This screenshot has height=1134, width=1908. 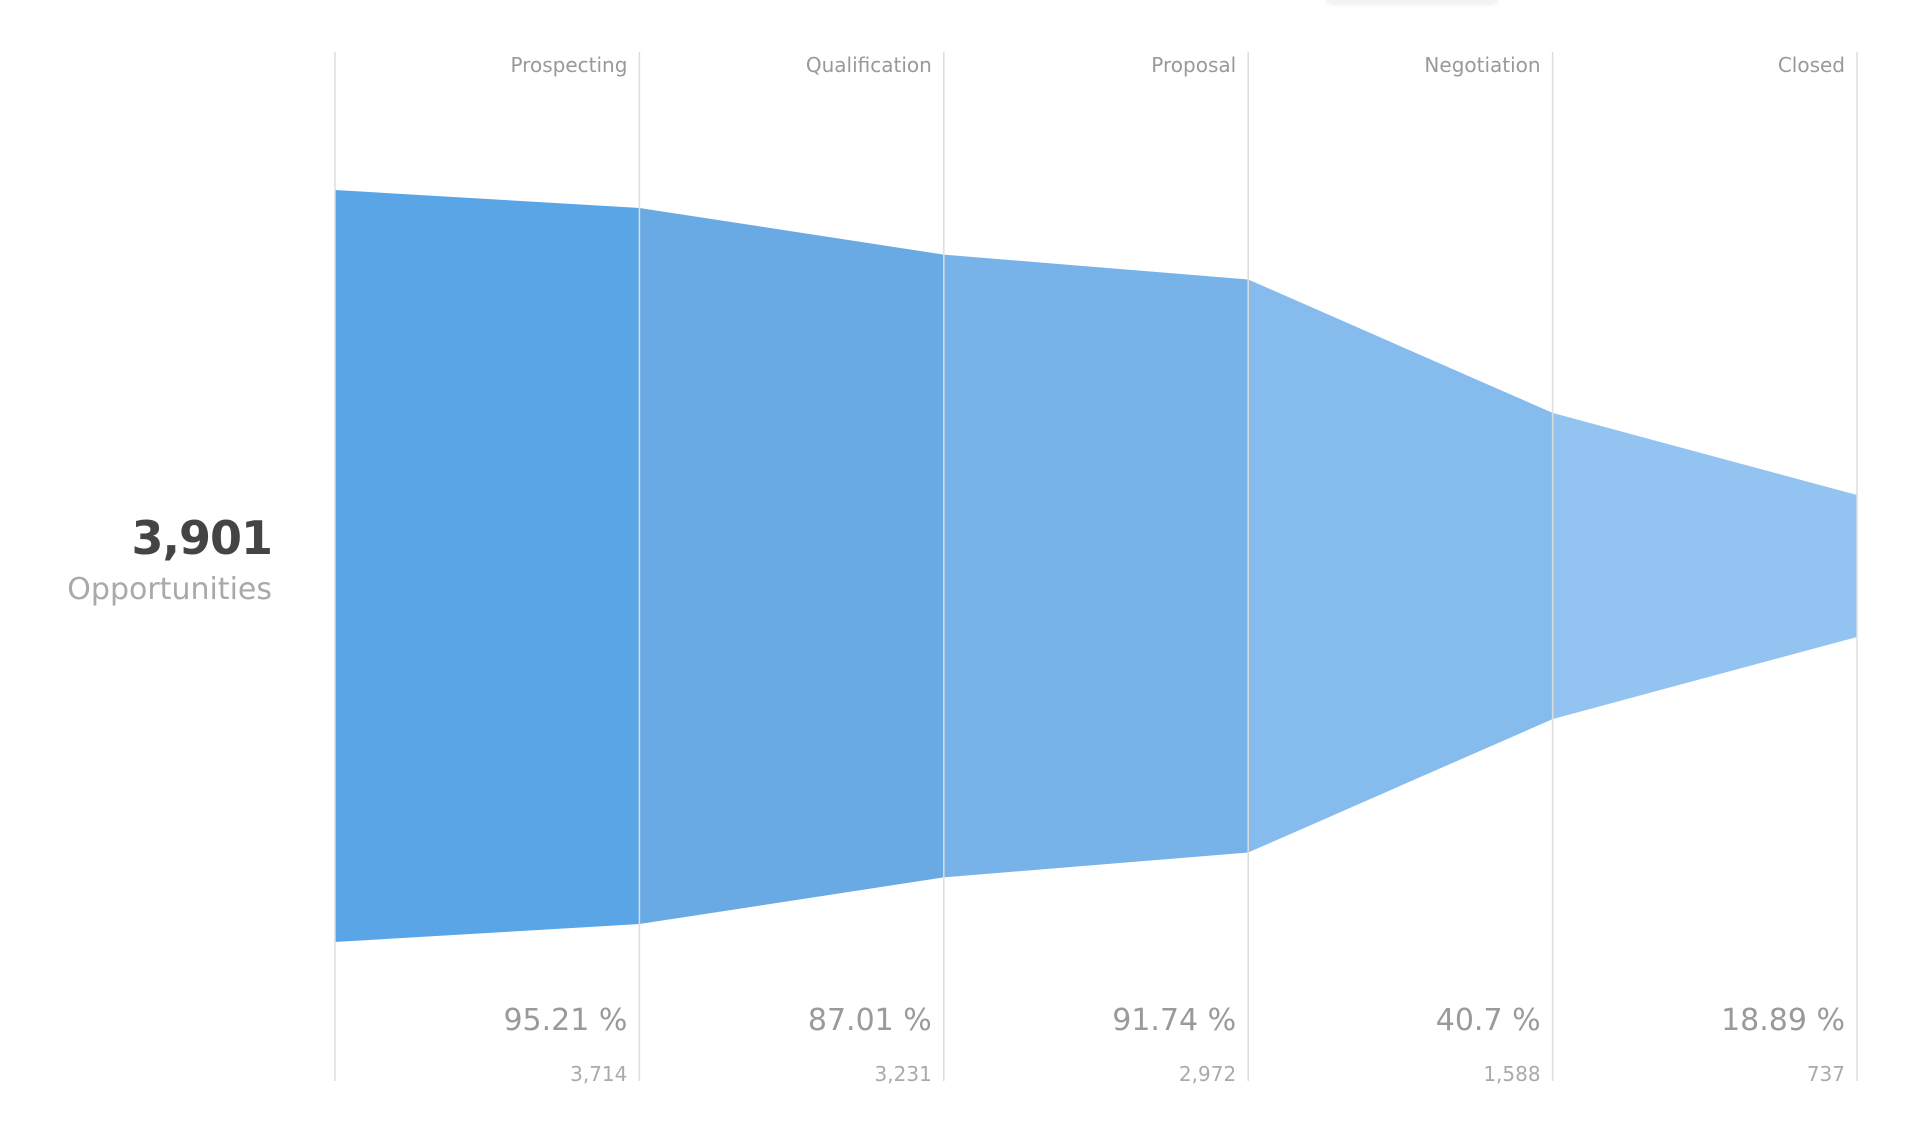 I want to click on funnel-segment-qualification, so click(x=791, y=566).